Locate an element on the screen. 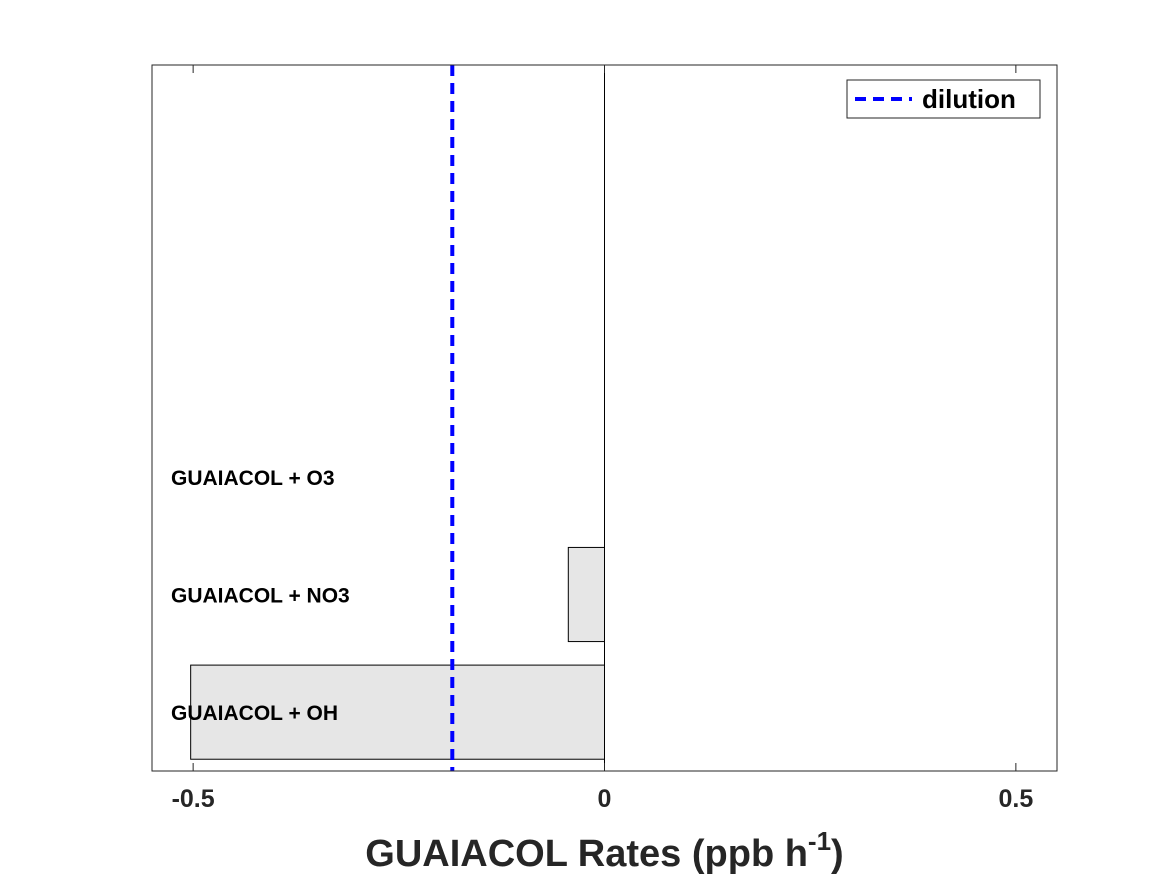 Image resolution: width=1167 pixels, height=875 pixels. x-axis-label-close: ) is located at coordinates (837, 854).